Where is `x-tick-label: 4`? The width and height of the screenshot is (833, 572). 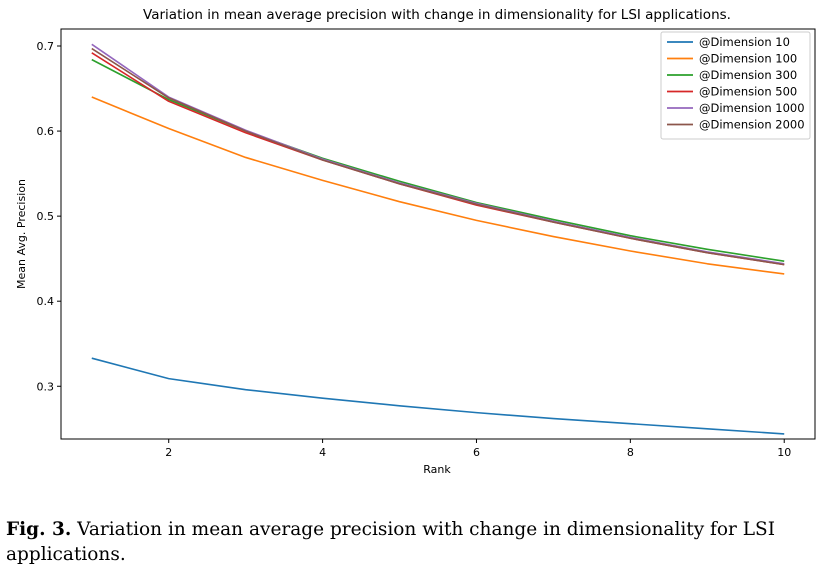 x-tick-label: 4 is located at coordinates (322, 452).